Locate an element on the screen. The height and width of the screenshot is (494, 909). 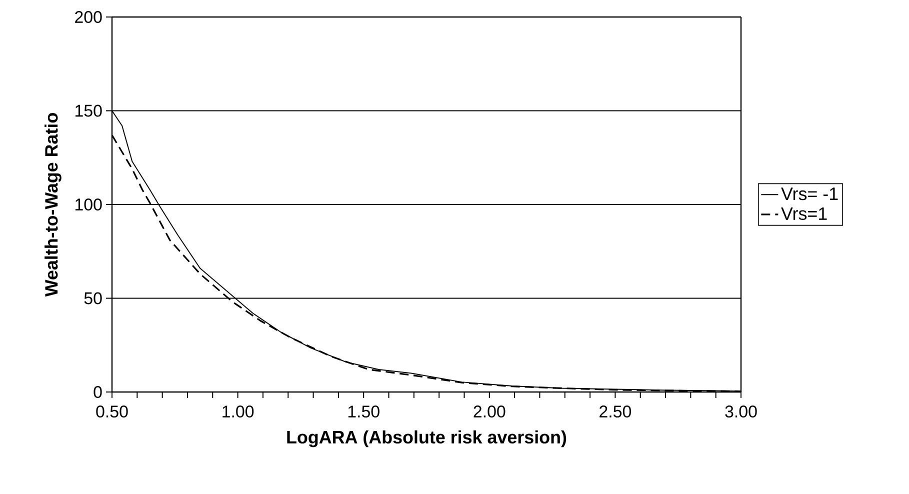
y-tick-label: 0 is located at coordinates (98, 392).